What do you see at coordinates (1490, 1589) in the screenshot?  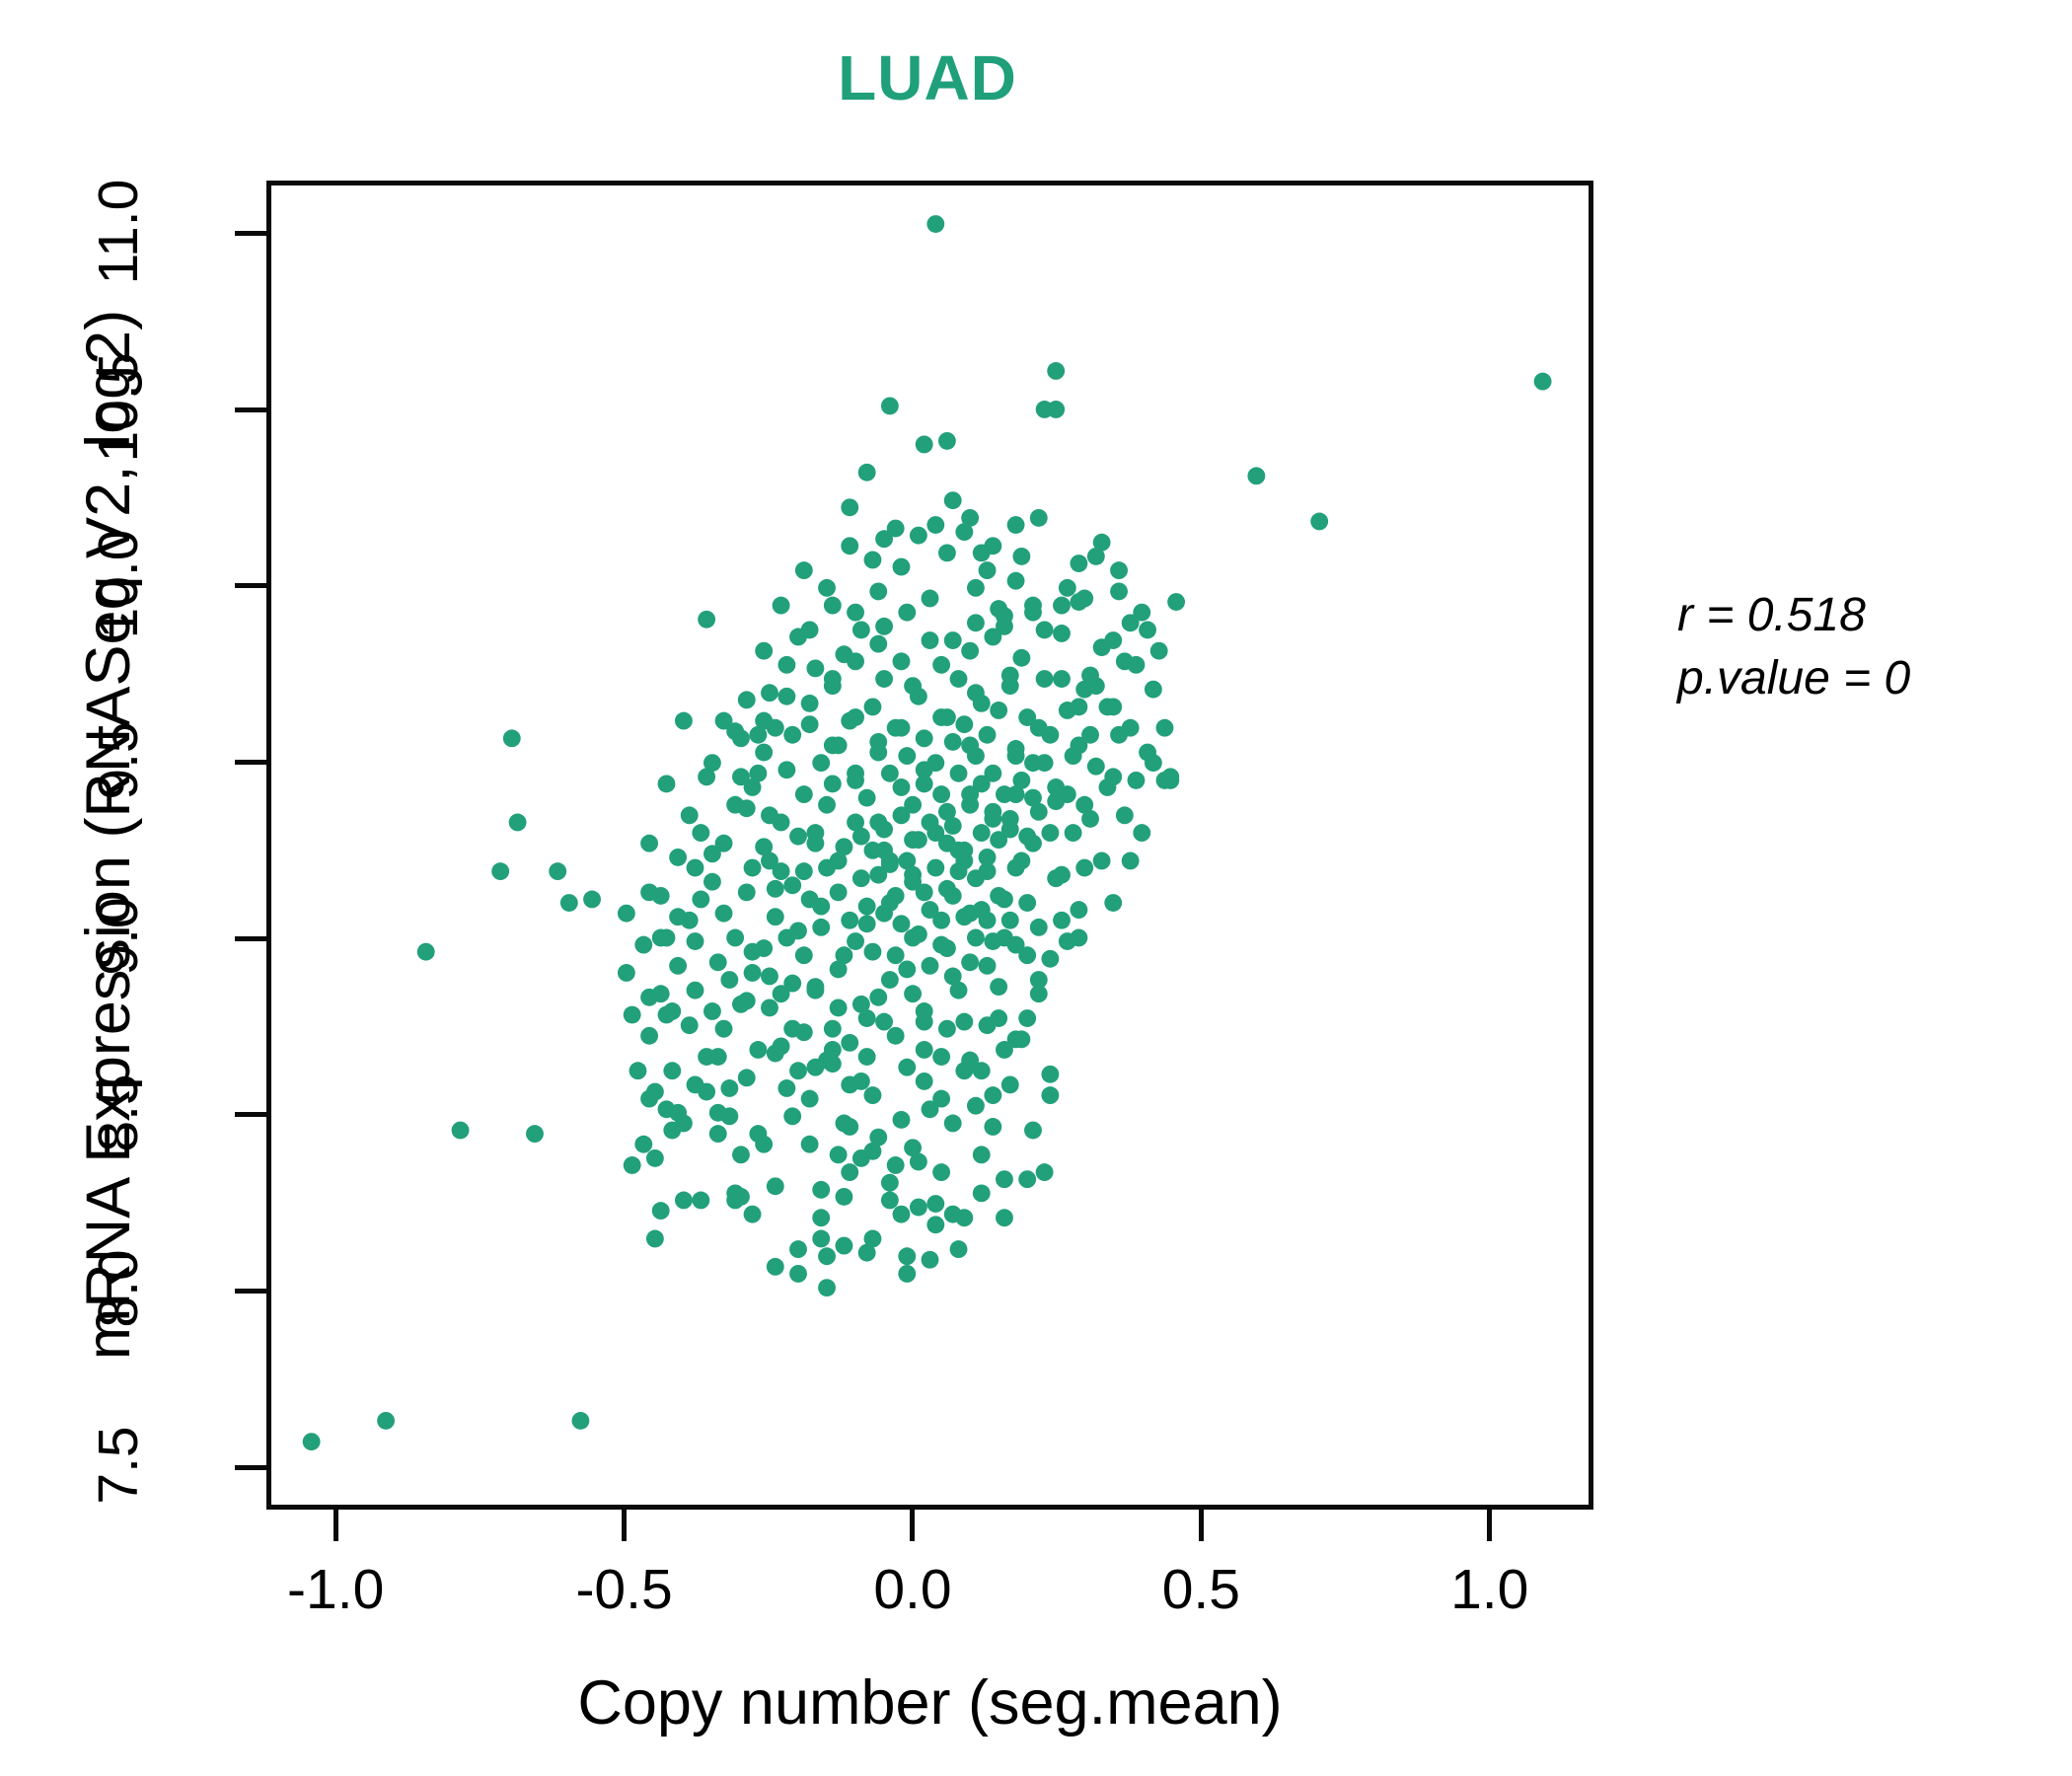 I see `x-axis-tick-label: 1.0` at bounding box center [1490, 1589].